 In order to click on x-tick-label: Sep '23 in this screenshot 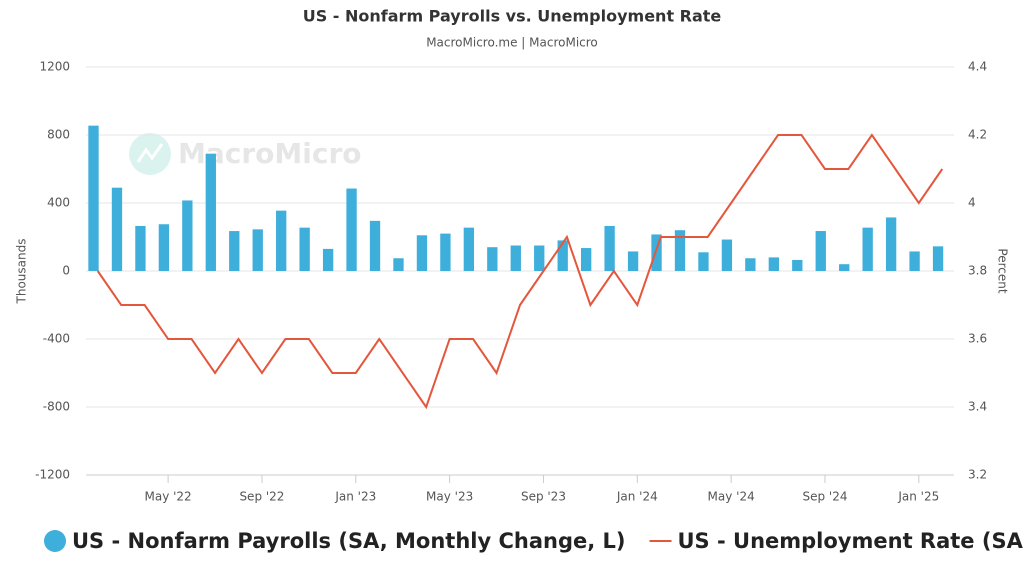, I will do `click(543, 497)`.